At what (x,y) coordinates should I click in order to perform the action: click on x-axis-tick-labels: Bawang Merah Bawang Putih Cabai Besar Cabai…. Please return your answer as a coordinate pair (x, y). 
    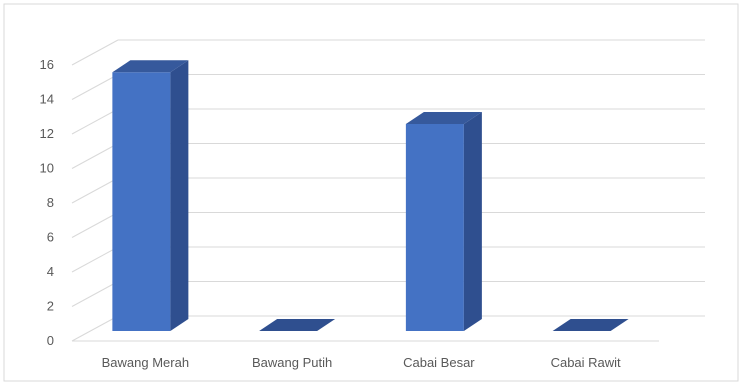
    Looking at the image, I should click on (361, 362).